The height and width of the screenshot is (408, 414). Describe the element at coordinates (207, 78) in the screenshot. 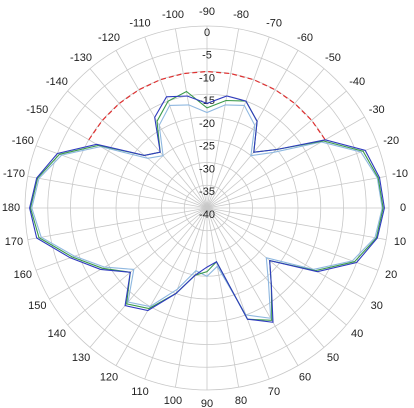

I see `radial-label: -10` at that location.